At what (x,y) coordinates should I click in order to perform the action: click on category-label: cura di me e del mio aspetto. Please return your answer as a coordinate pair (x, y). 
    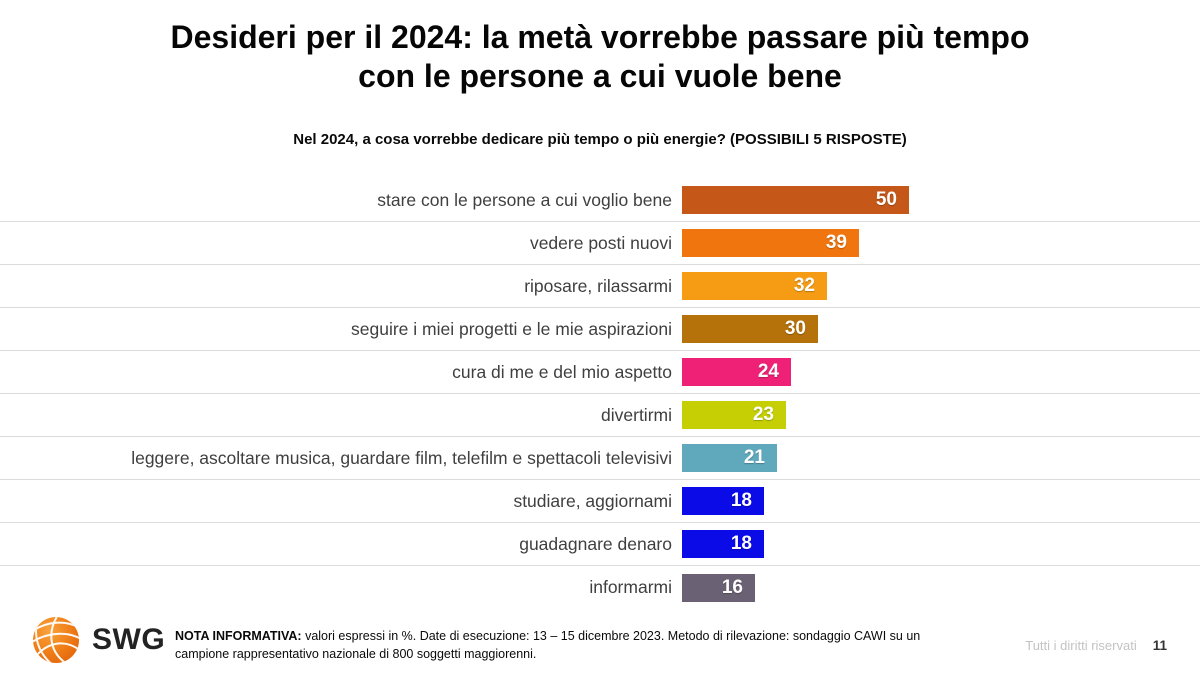
    Looking at the image, I should click on (562, 371).